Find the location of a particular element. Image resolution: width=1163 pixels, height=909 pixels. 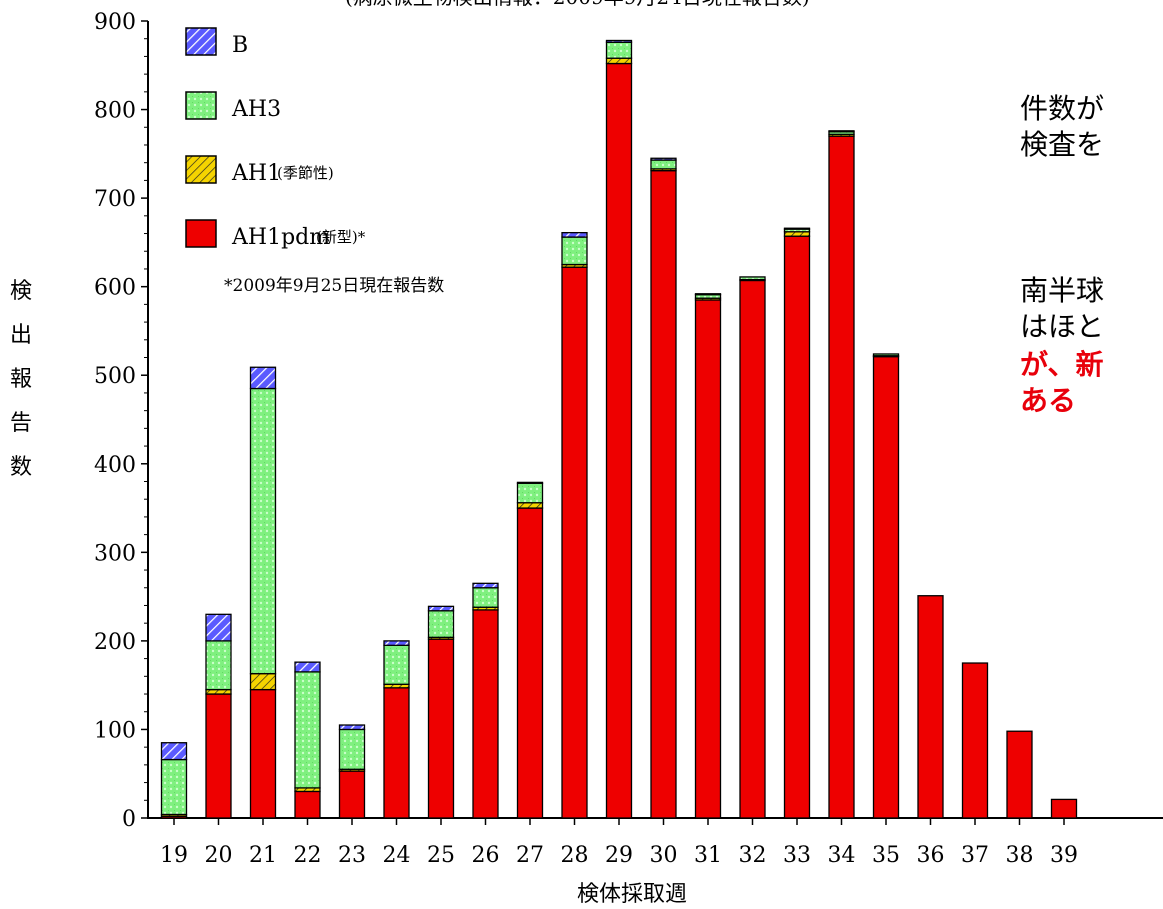

y-tick-label: 200 is located at coordinates (115, 642).